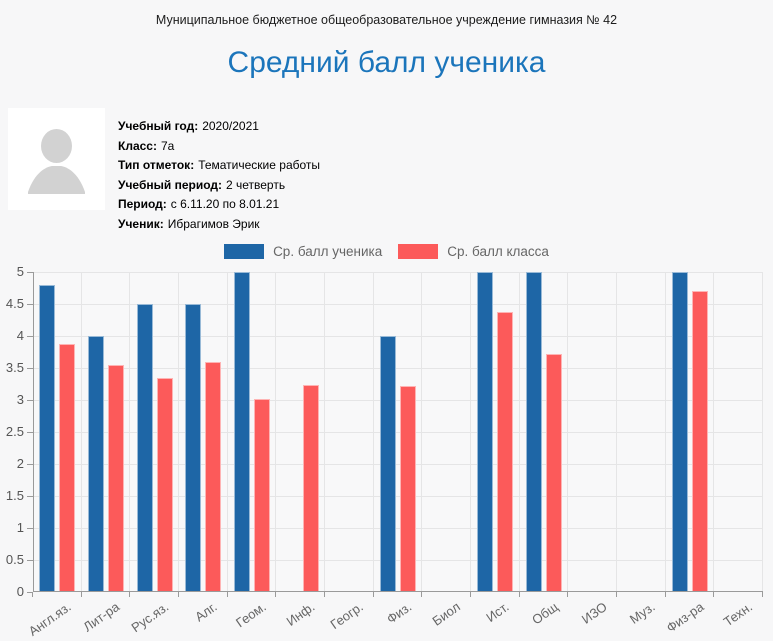 This screenshot has width=773, height=641. I want to click on legend-item-series-1: Ср. балл класса, so click(473, 251).